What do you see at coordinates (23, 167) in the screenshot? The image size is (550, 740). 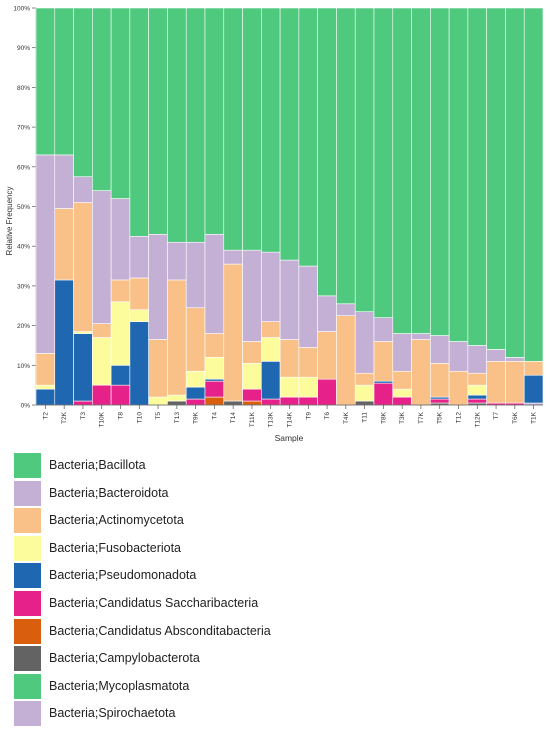 I see `y-tick-label: 60%` at bounding box center [23, 167].